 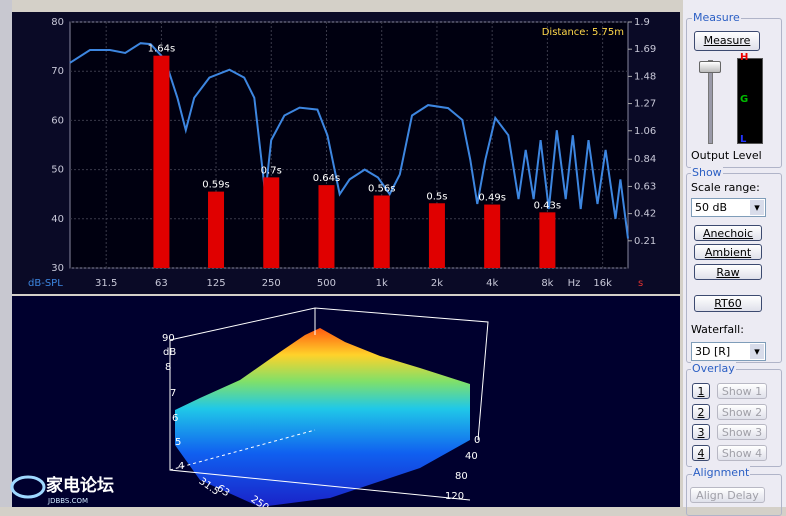 I want to click on waterfall-level-label: 6, so click(x=175, y=418).